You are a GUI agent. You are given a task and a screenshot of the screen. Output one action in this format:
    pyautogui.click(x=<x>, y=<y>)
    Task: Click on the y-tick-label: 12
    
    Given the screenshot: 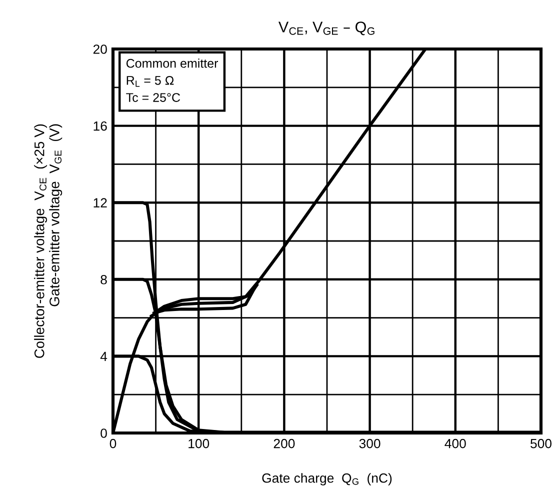 What is the action you would take?
    pyautogui.click(x=100, y=203)
    